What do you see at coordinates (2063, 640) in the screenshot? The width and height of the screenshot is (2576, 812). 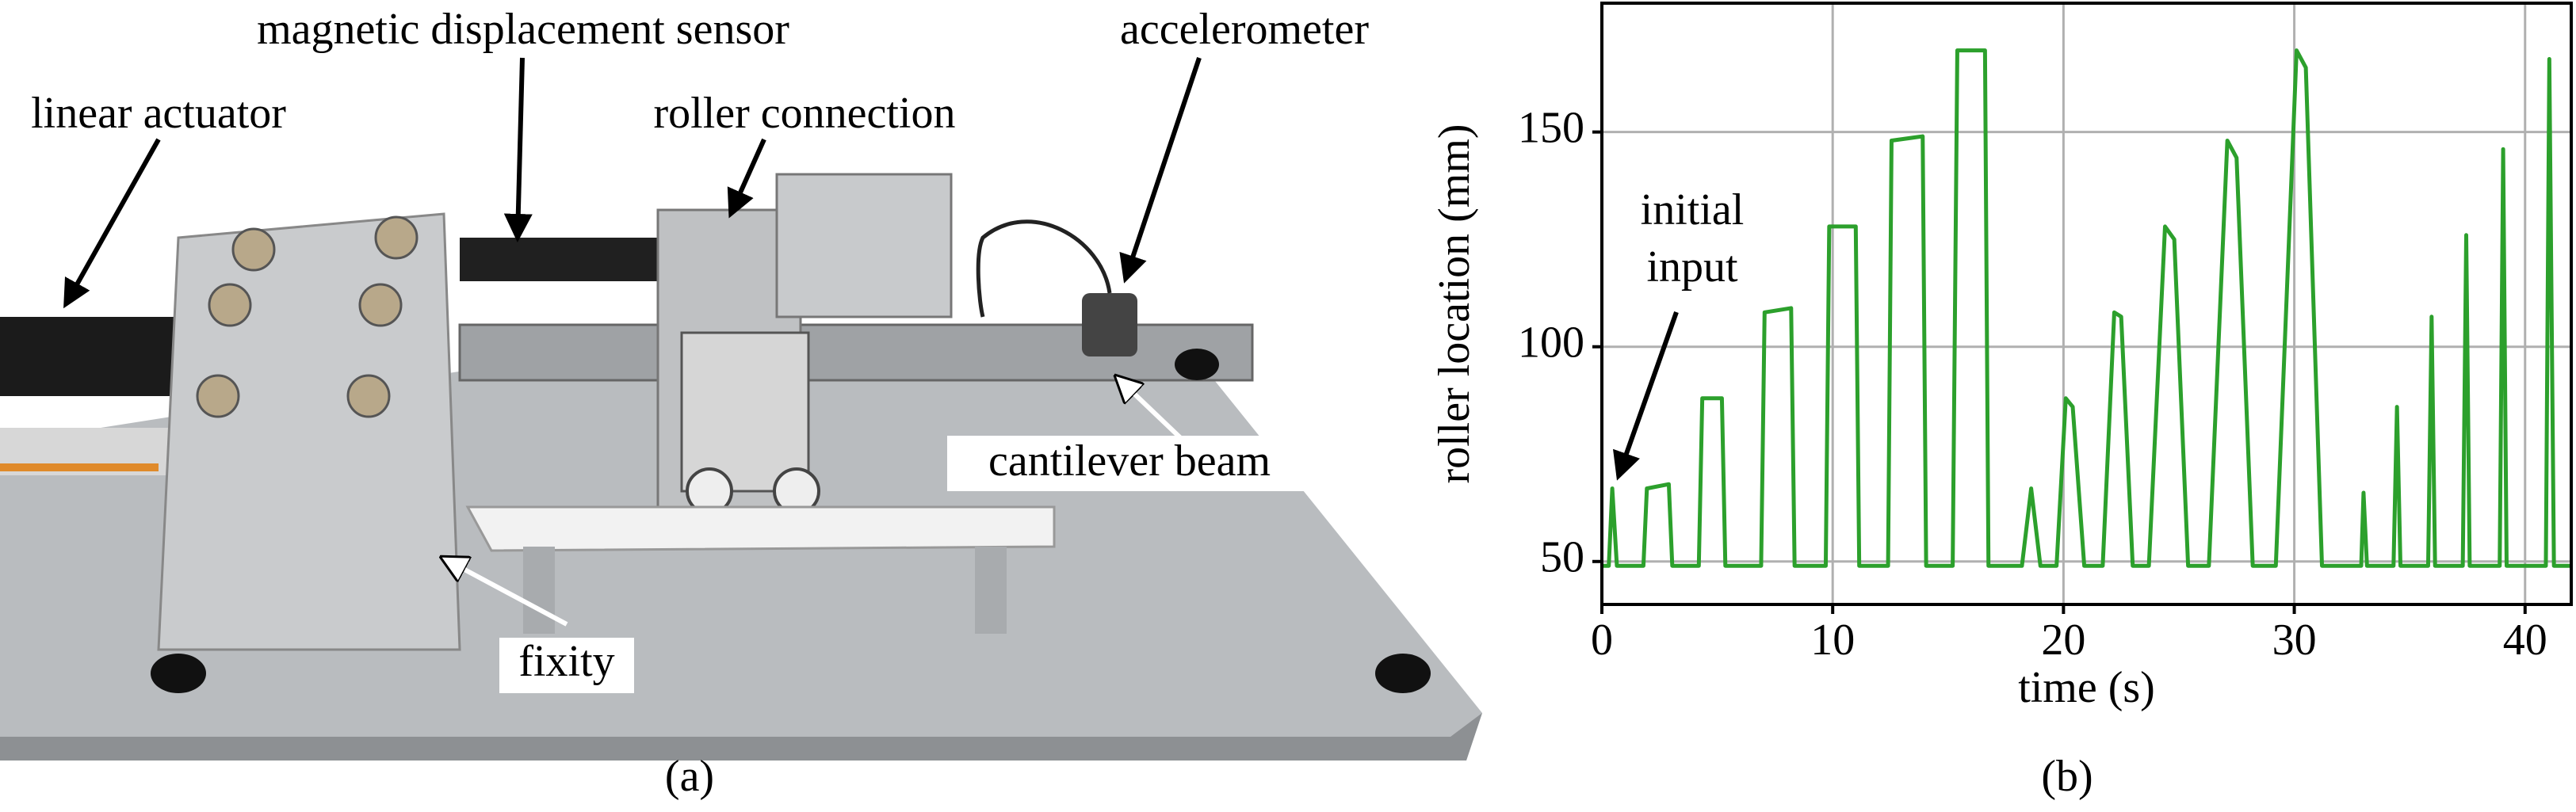 I see `x-tick-label: 20` at bounding box center [2063, 640].